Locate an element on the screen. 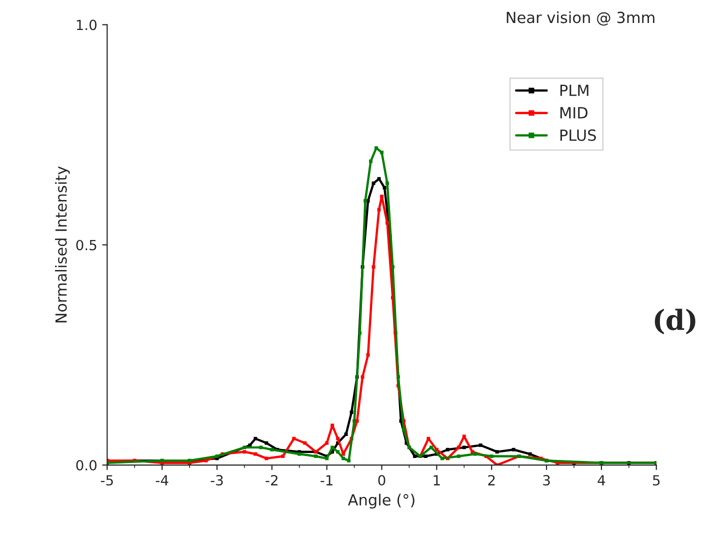 Image resolution: width=705 pixels, height=537 pixels. y-tick-label: 0.5 is located at coordinates (86, 245).